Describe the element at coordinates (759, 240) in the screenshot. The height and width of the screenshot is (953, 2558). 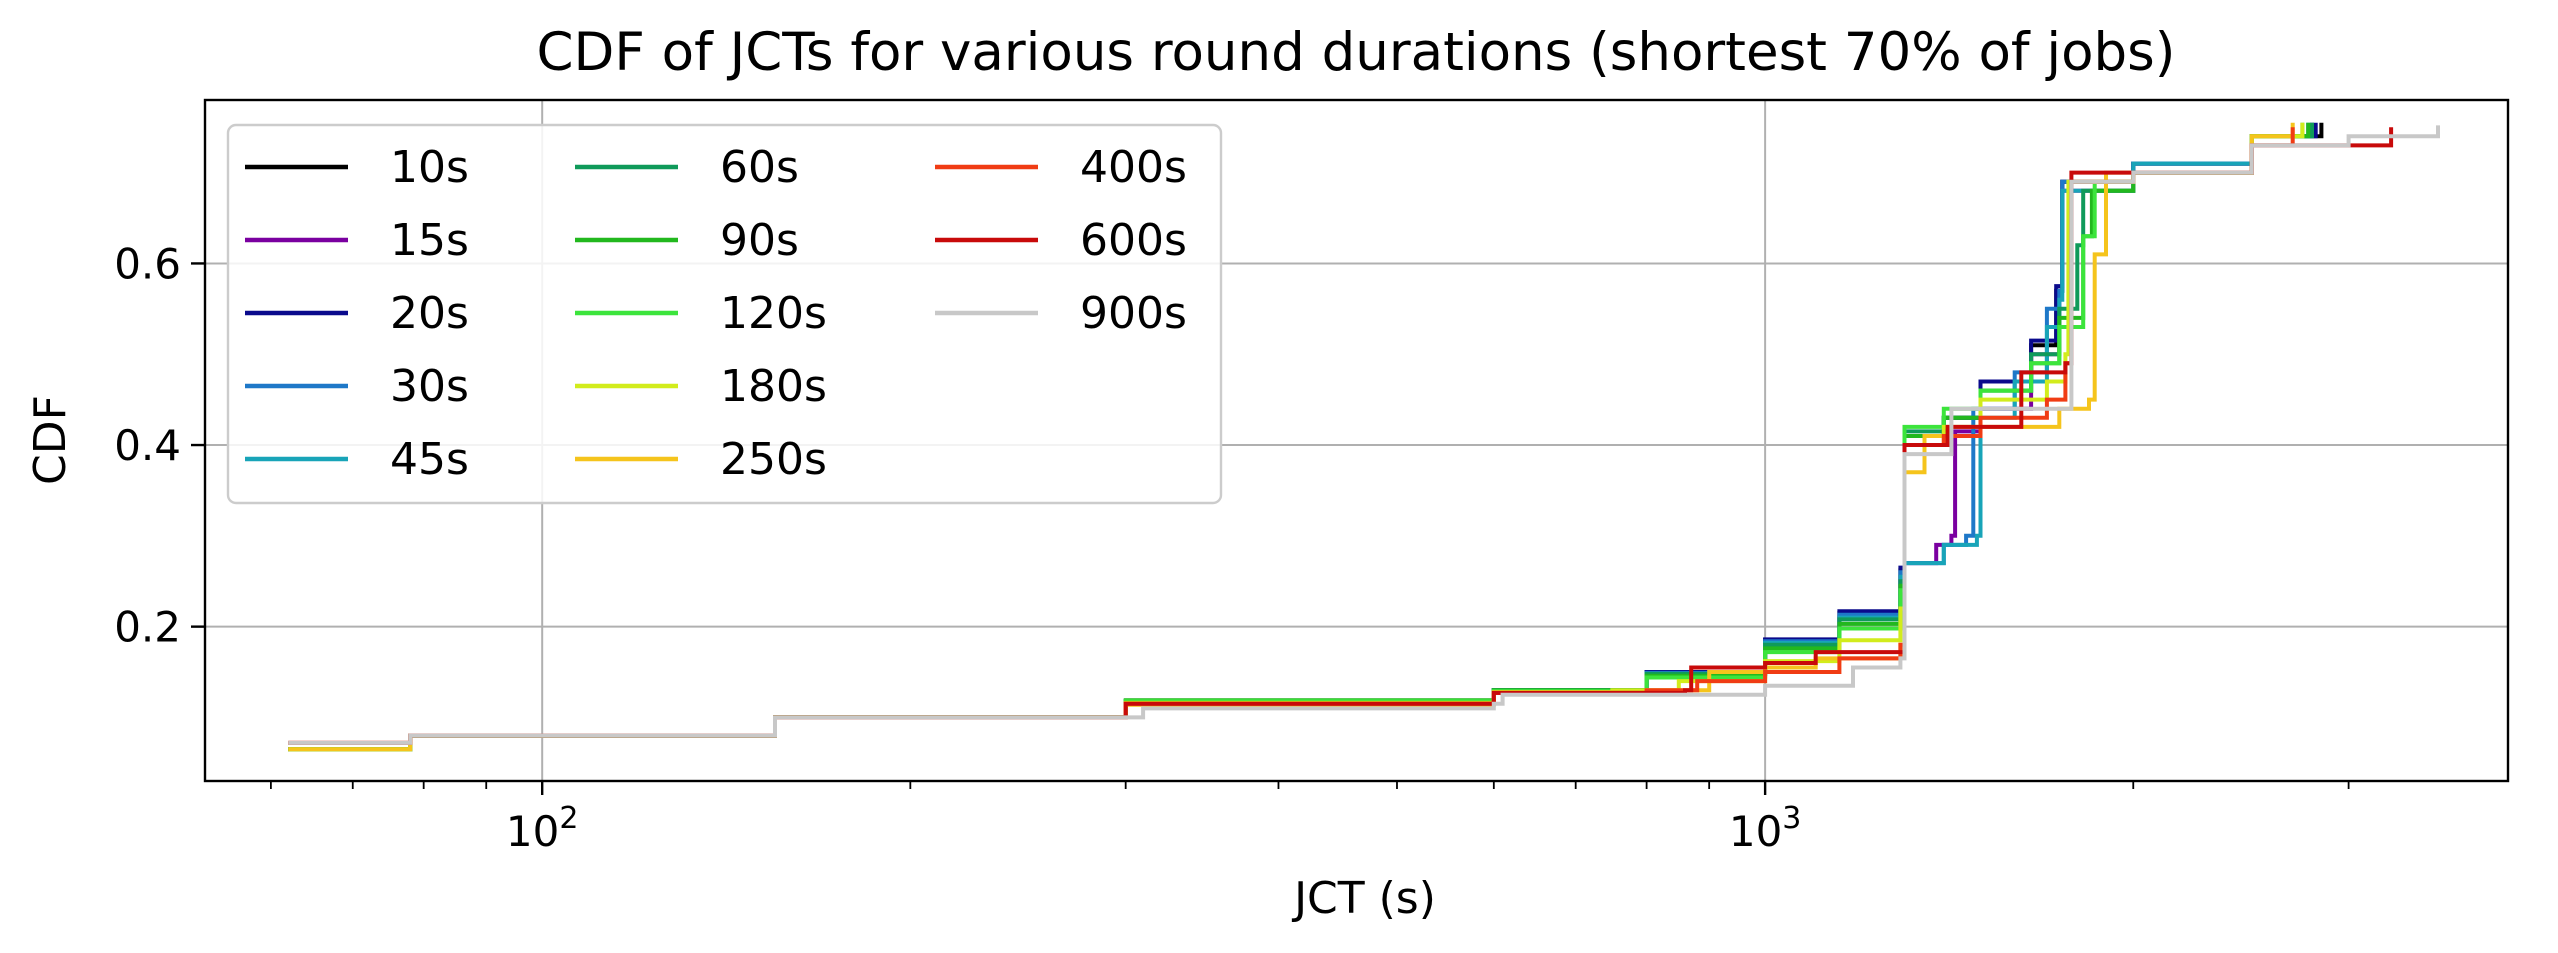
I see `legend-label: 90s` at that location.